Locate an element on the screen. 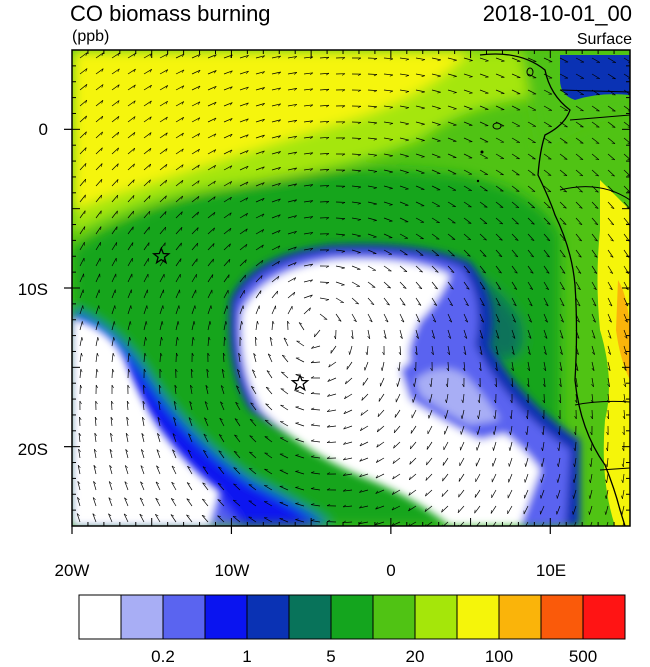 The height and width of the screenshot is (667, 650). colorbar-label: 20 is located at coordinates (415, 656).